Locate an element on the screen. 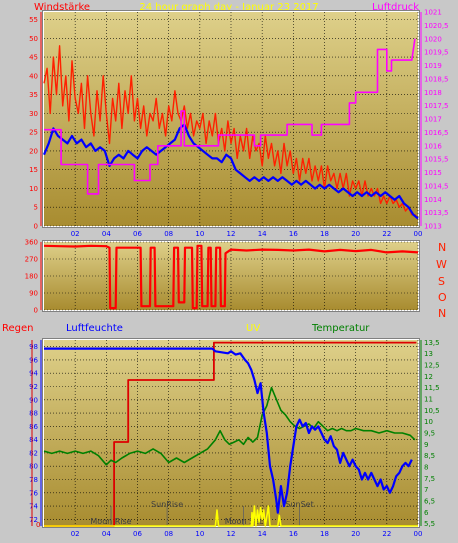 This screenshot has width=458, height=543. temperature-y-tick: 8 is located at coordinates (426, 468).